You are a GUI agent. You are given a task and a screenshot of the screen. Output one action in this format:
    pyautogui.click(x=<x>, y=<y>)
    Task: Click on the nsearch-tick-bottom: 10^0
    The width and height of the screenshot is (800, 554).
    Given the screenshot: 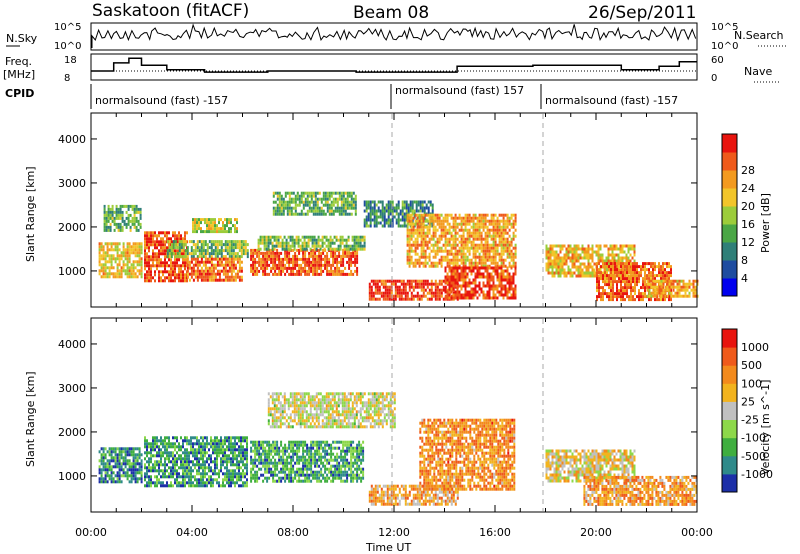 What is the action you would take?
    pyautogui.click(x=724, y=46)
    